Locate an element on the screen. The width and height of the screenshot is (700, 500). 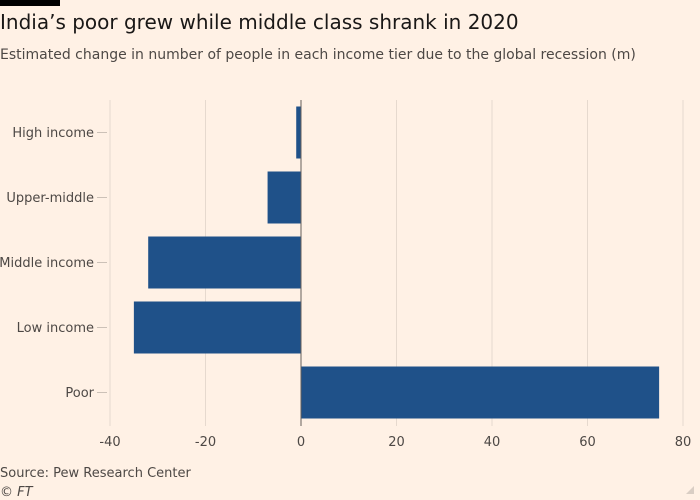
bar-poor is located at coordinates (480, 392).